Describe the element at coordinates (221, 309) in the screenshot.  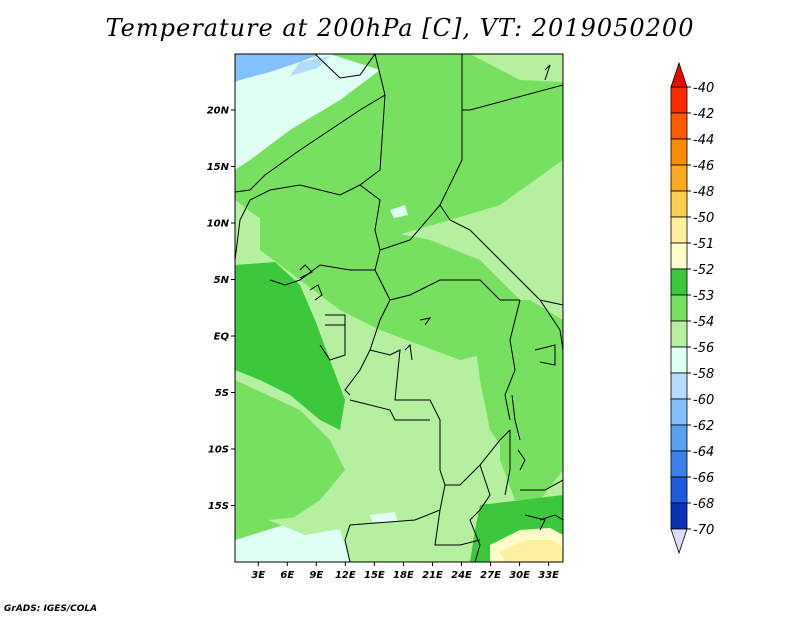
I see `latitude-axis: 20N 15N 10N 5N EQ 5S 10S 15S` at that location.